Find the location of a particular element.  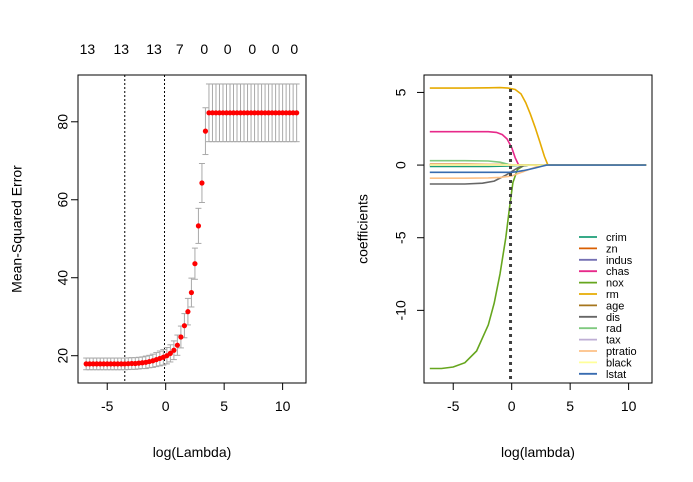

series-line-chas is located at coordinates (474, 148).